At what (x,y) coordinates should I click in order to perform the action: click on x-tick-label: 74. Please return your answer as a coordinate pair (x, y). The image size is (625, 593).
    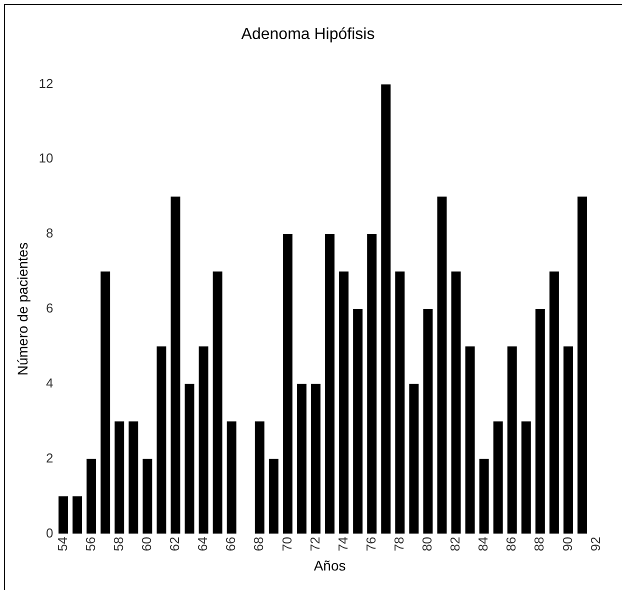
    Looking at the image, I should click on (342, 544).